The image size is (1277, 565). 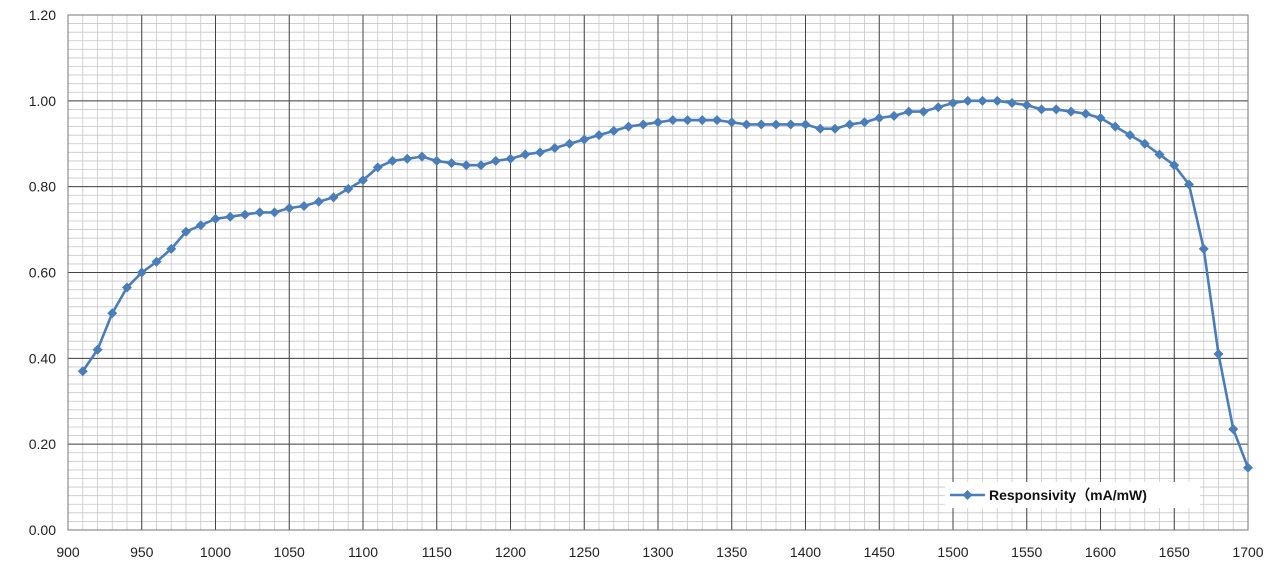 I want to click on x-tick-label: 1500, so click(x=952, y=552).